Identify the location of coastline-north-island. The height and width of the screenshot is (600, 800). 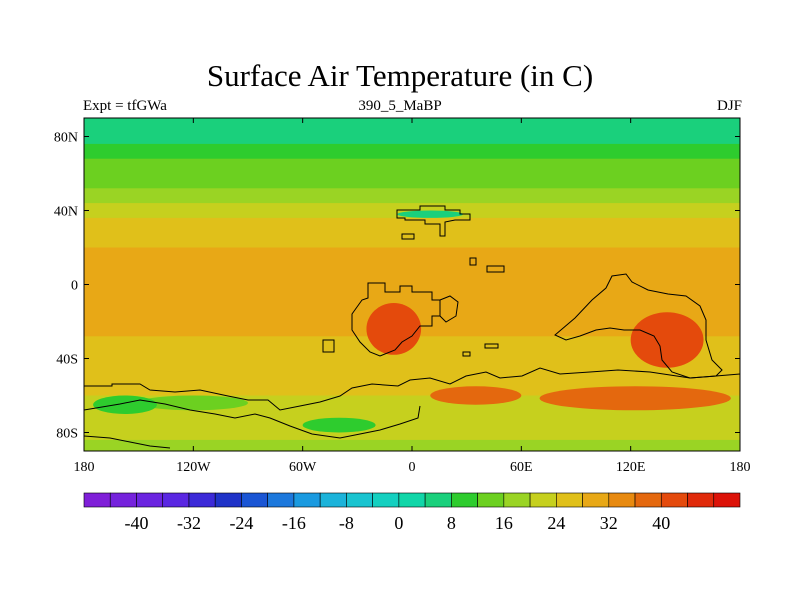
(433, 221).